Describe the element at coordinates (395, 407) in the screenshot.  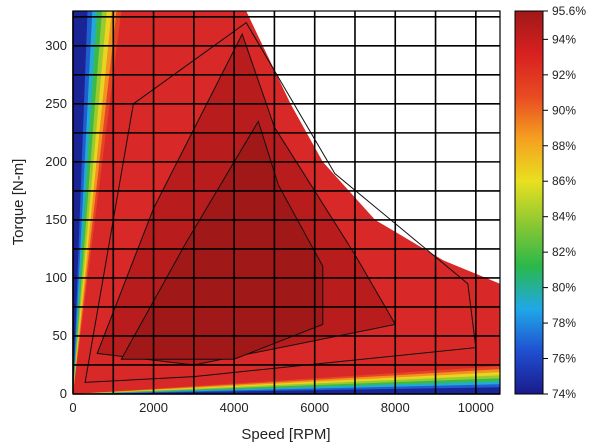
I see `x-tick-label: 8000` at that location.